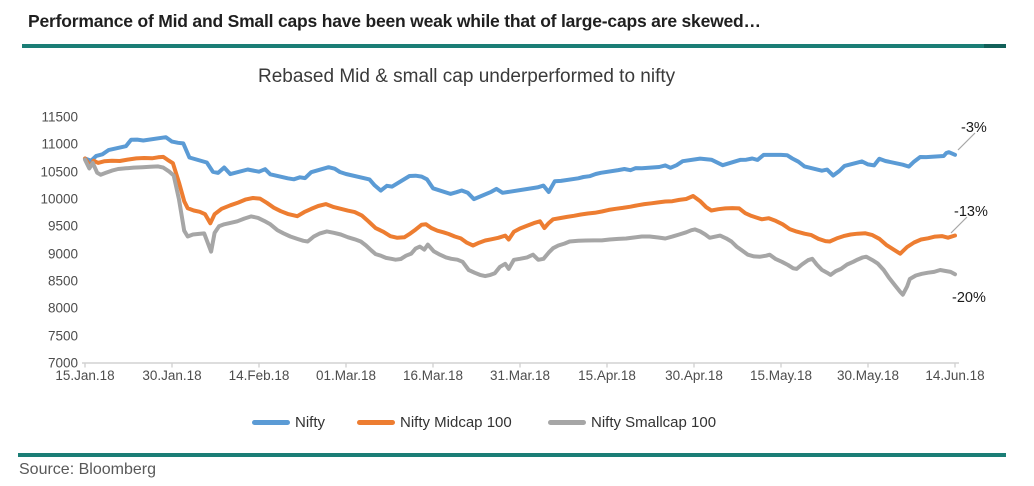  What do you see at coordinates (971, 212) in the screenshot?
I see `annotation-midcap-return: -13%` at bounding box center [971, 212].